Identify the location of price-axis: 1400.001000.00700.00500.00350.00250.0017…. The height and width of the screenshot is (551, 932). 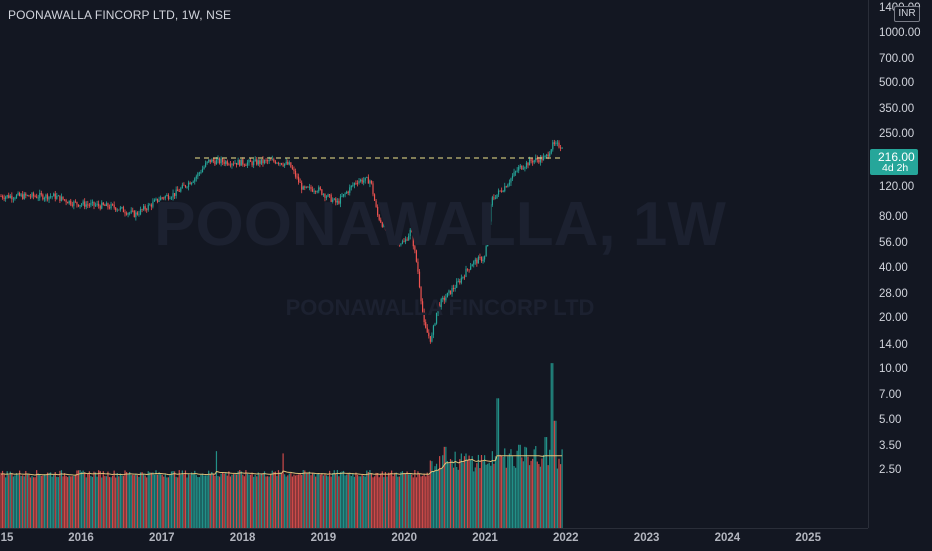
(900, 264).